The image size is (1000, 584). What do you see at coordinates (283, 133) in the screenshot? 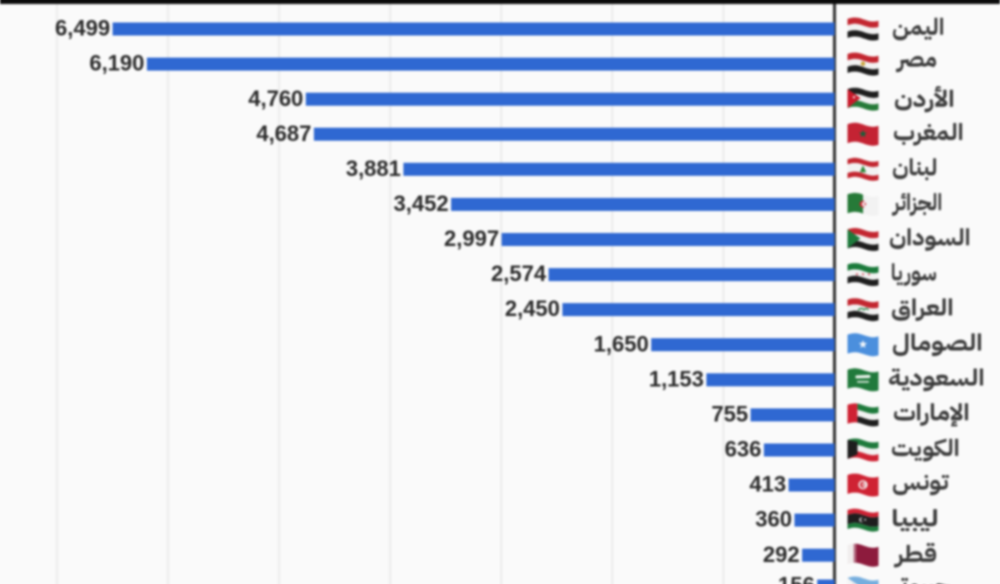
I see `svg-text: 4,687` at bounding box center [283, 133].